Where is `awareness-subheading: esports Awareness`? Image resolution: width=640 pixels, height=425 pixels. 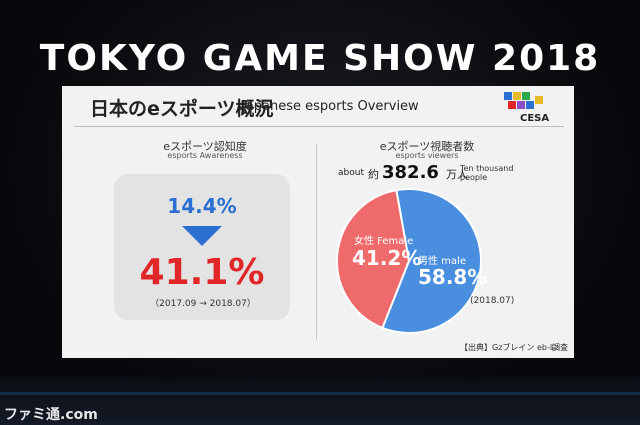 awareness-subheading: esports Awareness is located at coordinates (205, 155).